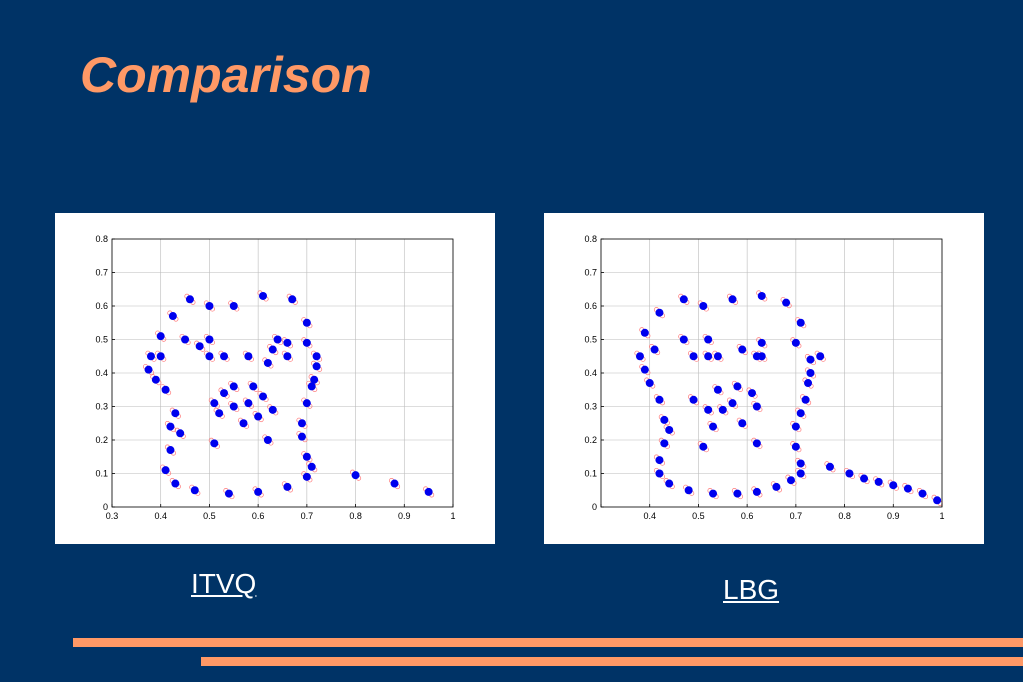  What do you see at coordinates (893, 516) in the screenshot?
I see `lbg-x-tick-label: 0.9` at bounding box center [893, 516].